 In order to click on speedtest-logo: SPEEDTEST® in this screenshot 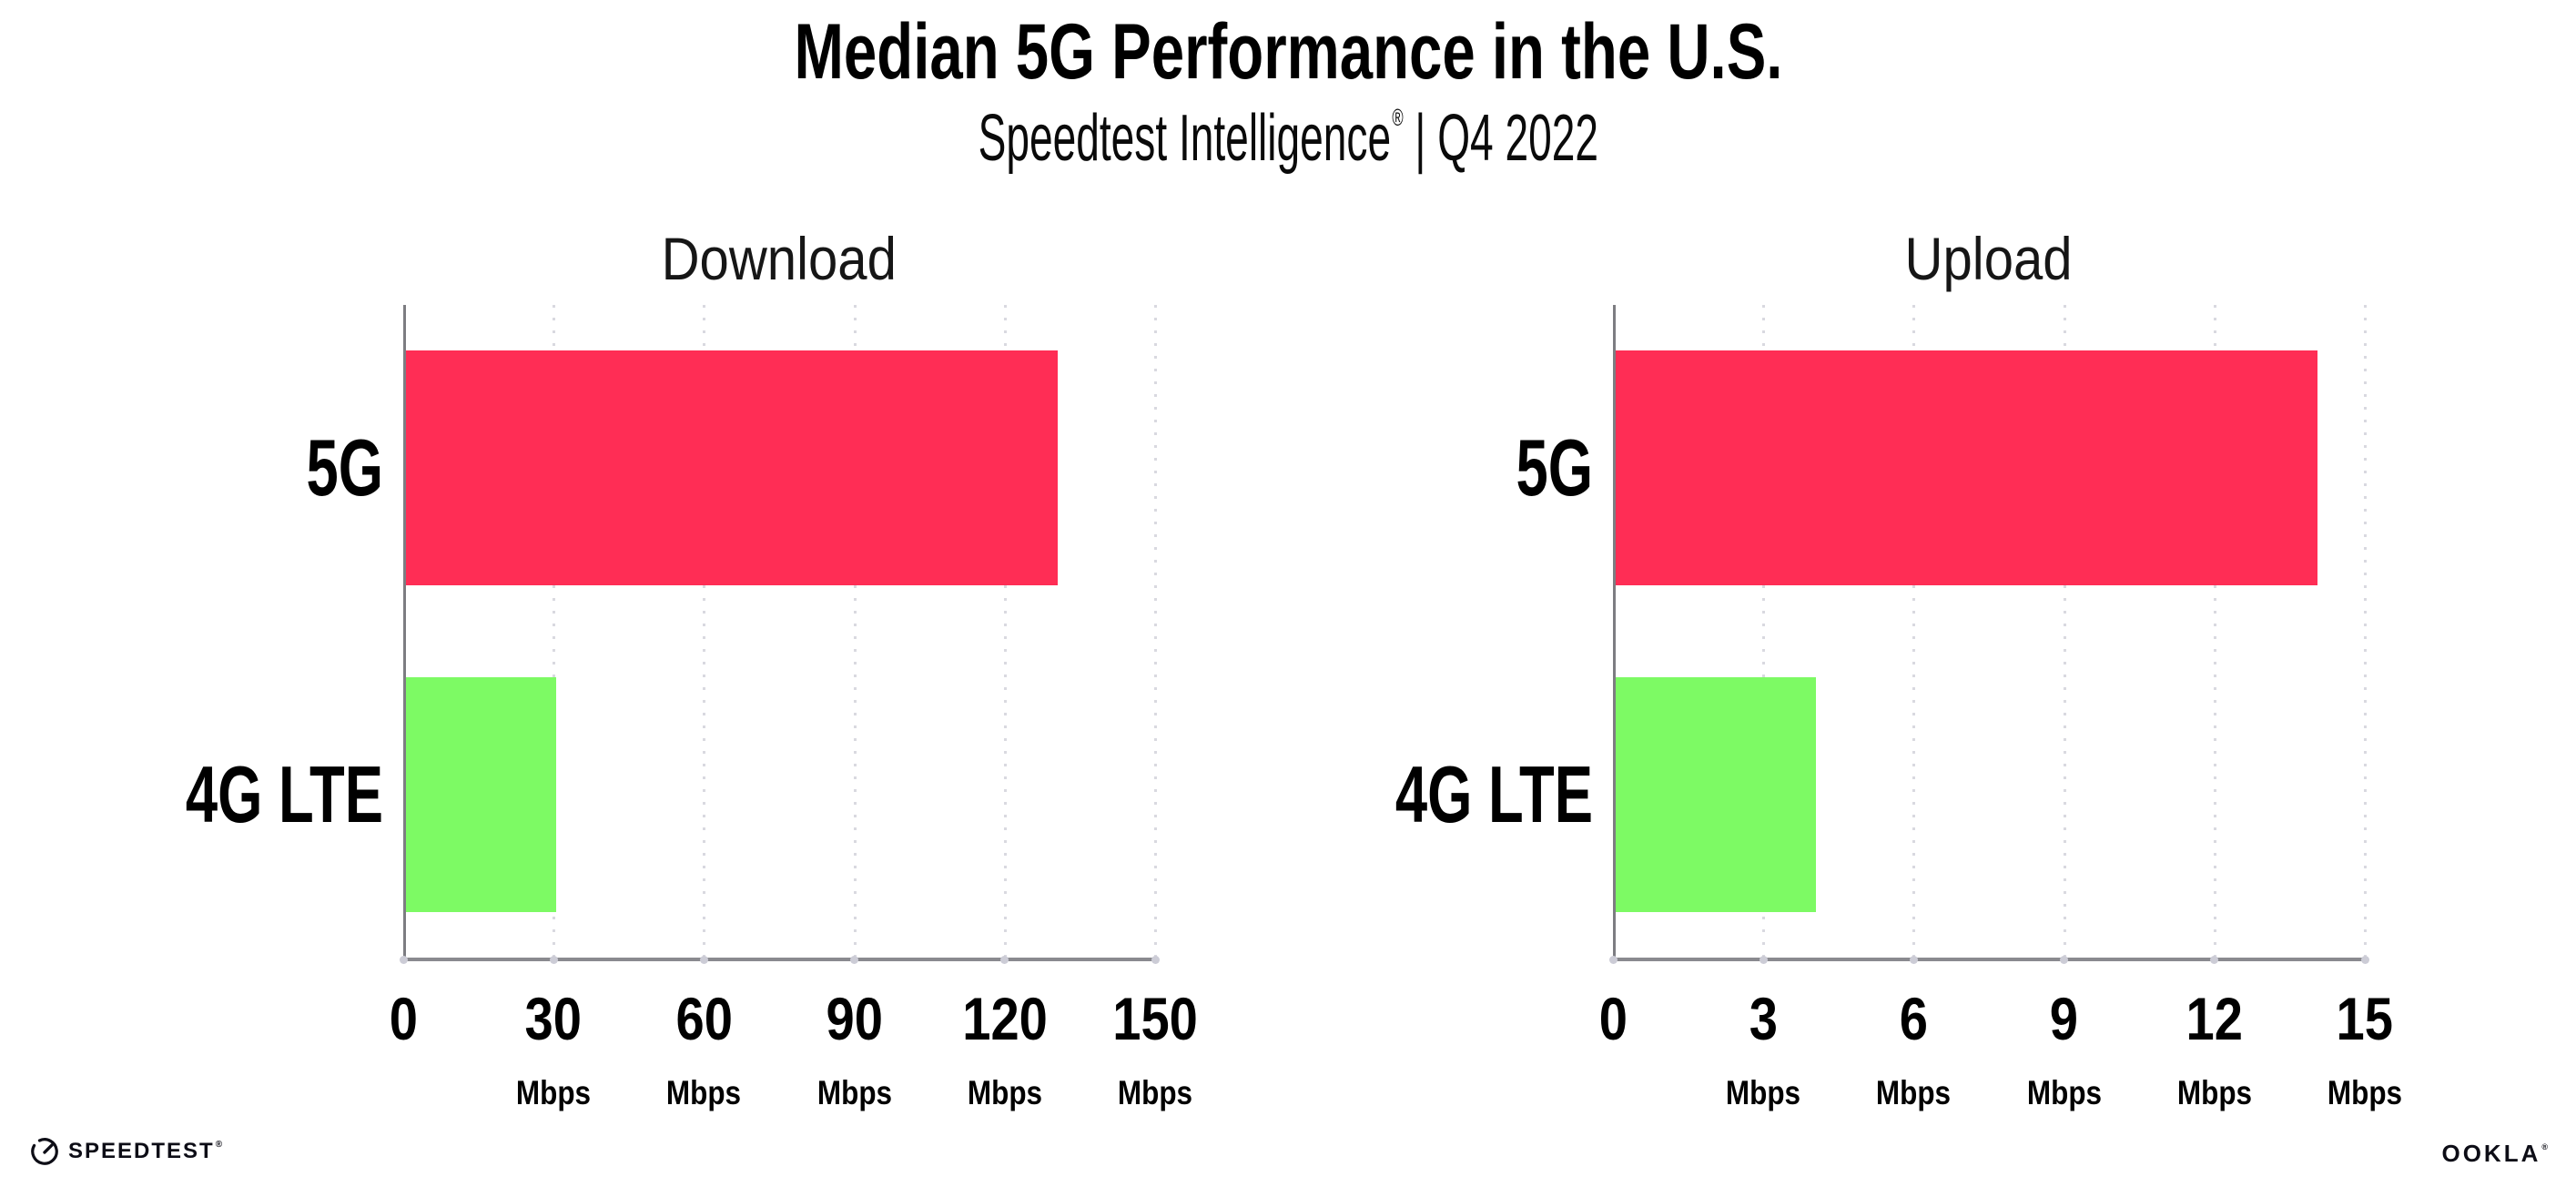, I will do `click(126, 1151)`.